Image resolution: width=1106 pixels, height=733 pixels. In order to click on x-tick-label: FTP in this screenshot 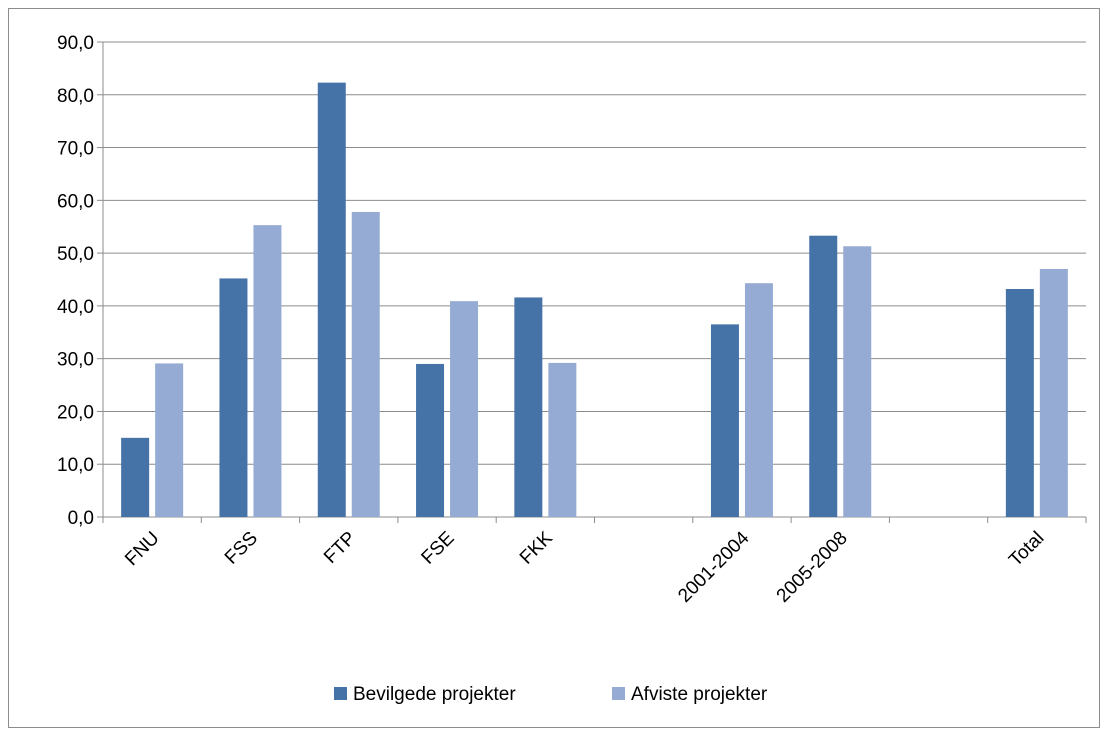, I will do `click(340, 548)`.